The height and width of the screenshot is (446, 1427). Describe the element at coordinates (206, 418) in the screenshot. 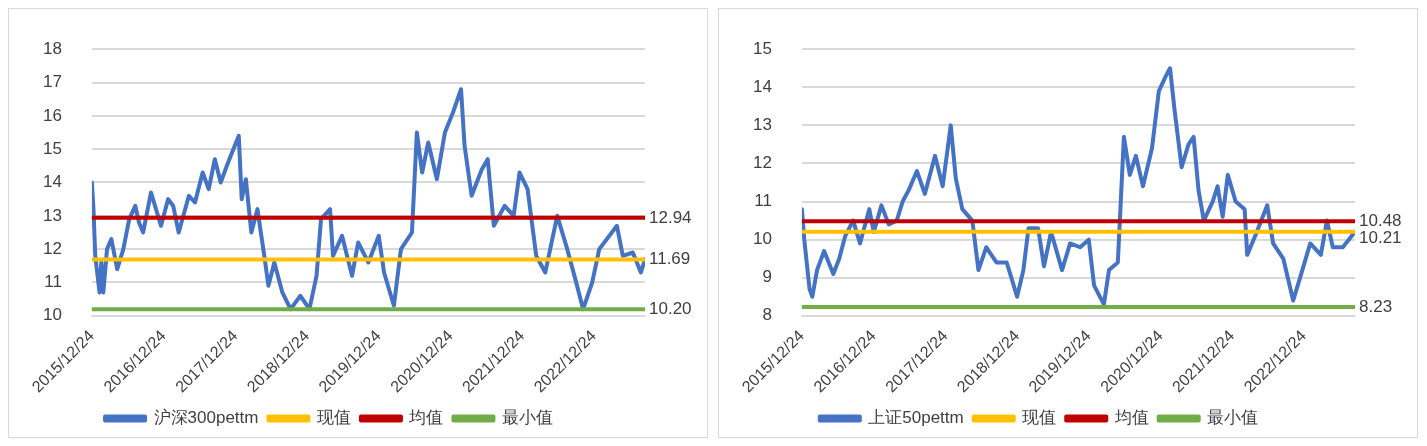

I see `legend-label: 沪深300pettm` at that location.